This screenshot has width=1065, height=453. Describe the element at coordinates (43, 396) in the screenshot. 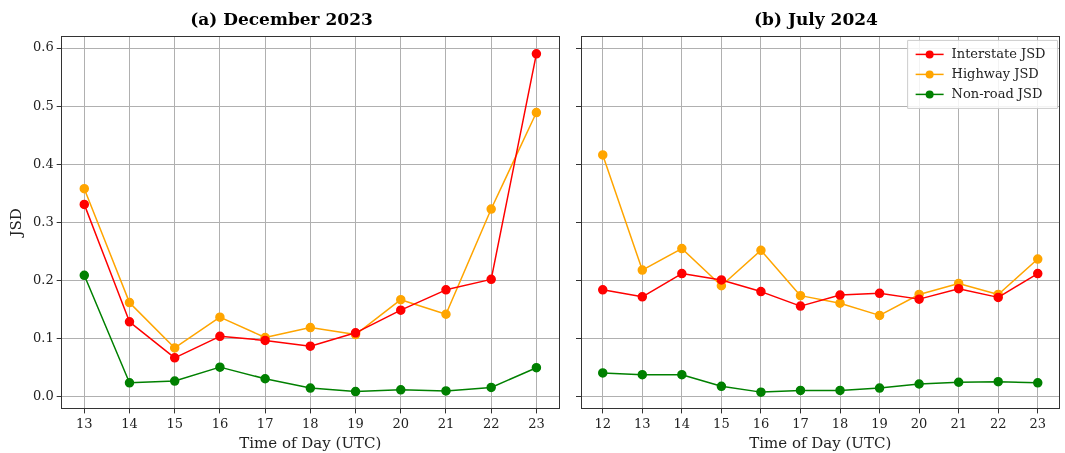

I see `y-tick-label: 0.0` at that location.